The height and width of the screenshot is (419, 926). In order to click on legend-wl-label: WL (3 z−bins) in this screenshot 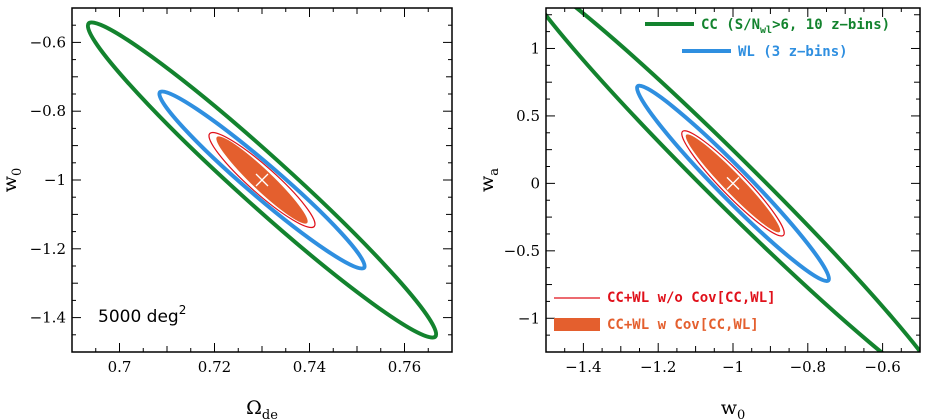, I will do `click(793, 52)`.